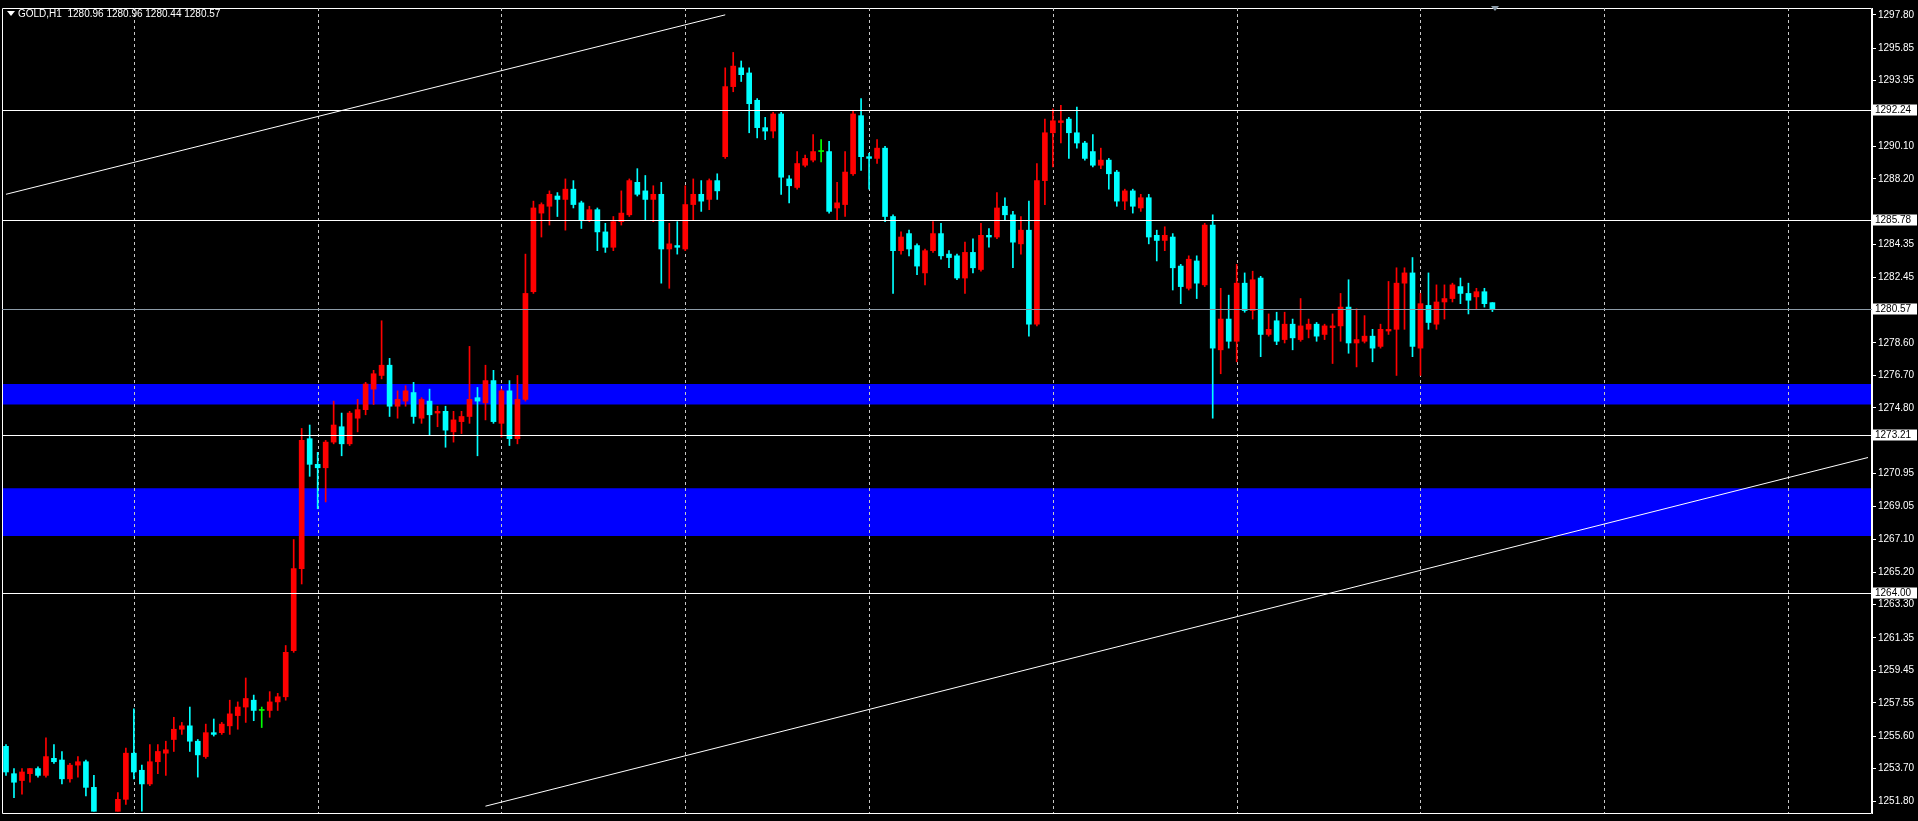 The height and width of the screenshot is (821, 1918). I want to click on y-tick-label: 1288.20, so click(1896, 178).